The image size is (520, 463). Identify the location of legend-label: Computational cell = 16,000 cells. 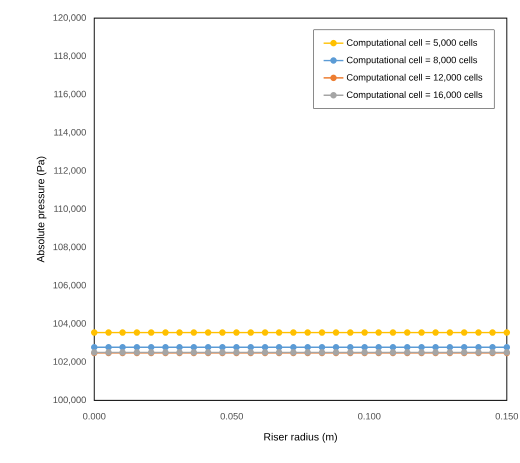
(414, 95).